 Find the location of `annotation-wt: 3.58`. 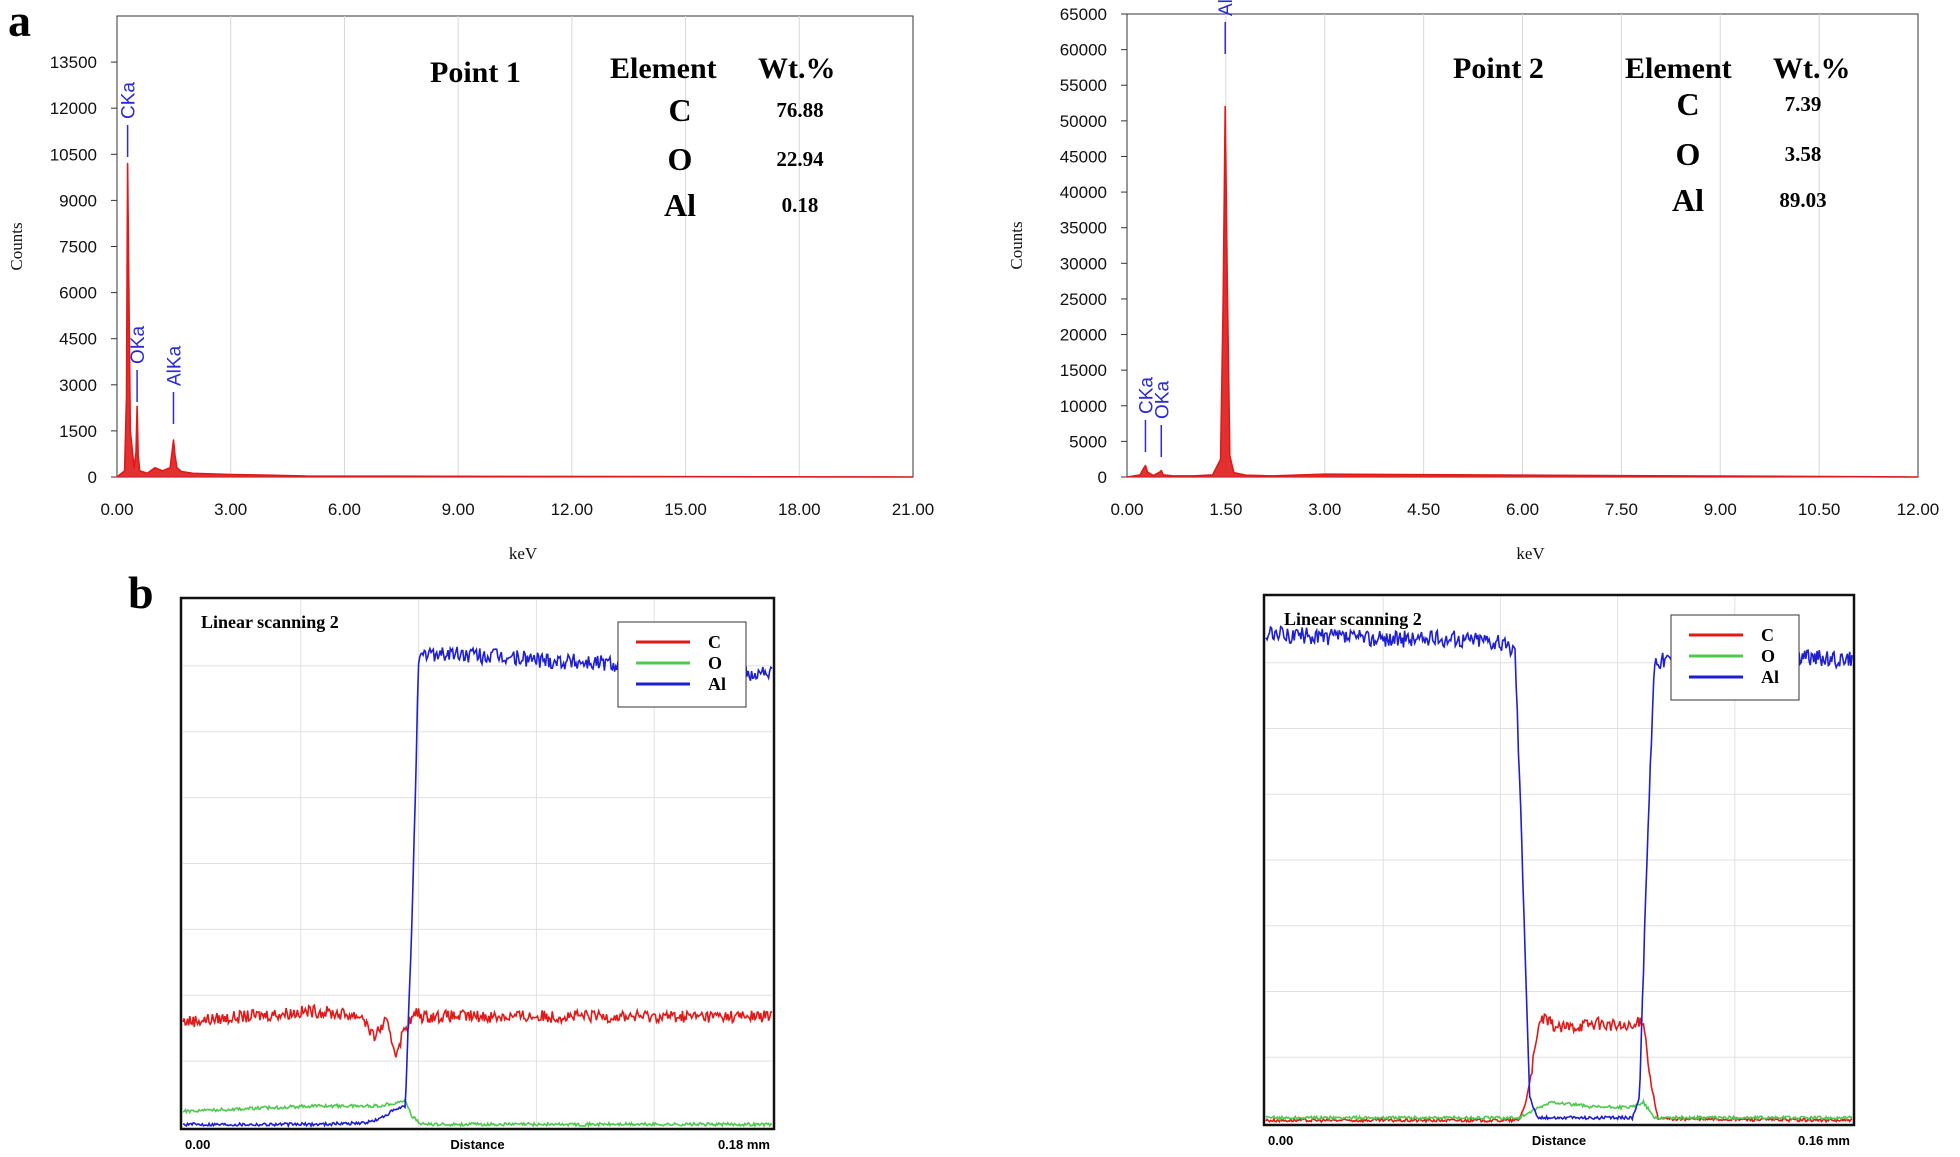

annotation-wt: 3.58 is located at coordinates (1803, 154).